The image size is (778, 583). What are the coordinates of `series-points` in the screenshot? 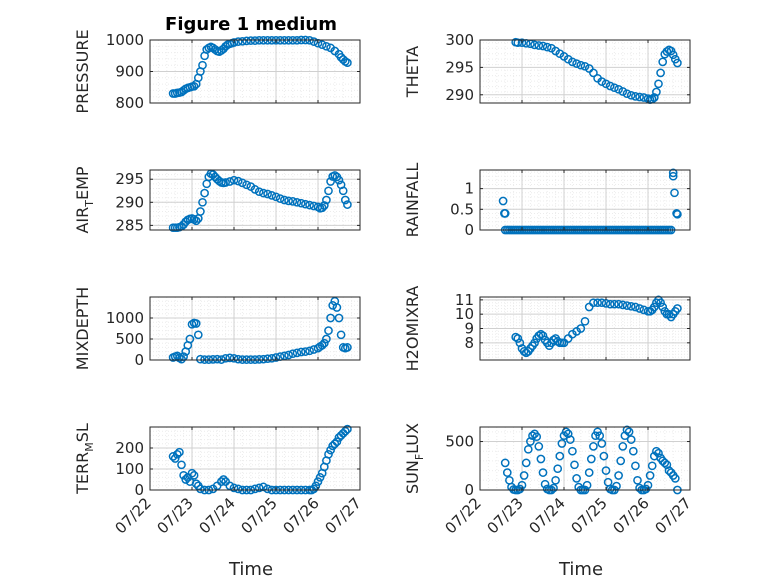 It's located at (260, 201).